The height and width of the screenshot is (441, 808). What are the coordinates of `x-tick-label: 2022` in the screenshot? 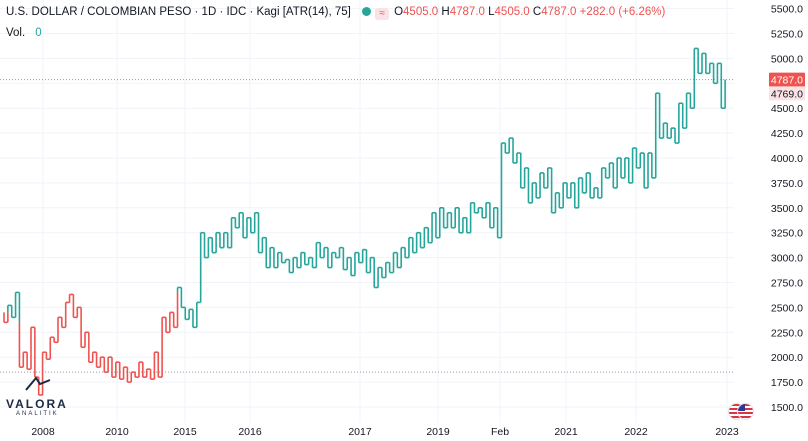 It's located at (636, 432).